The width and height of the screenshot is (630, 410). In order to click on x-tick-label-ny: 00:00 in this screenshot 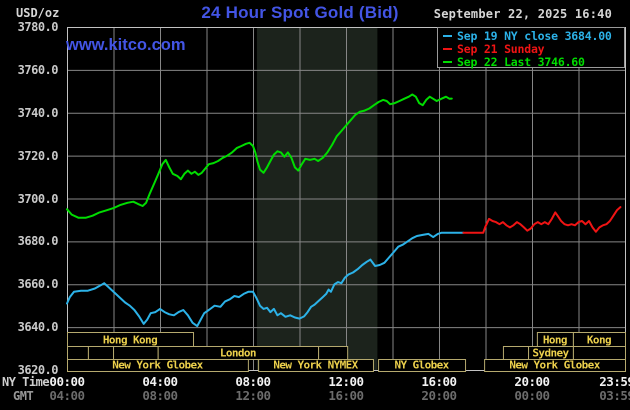, I will do `click(67, 381)`.